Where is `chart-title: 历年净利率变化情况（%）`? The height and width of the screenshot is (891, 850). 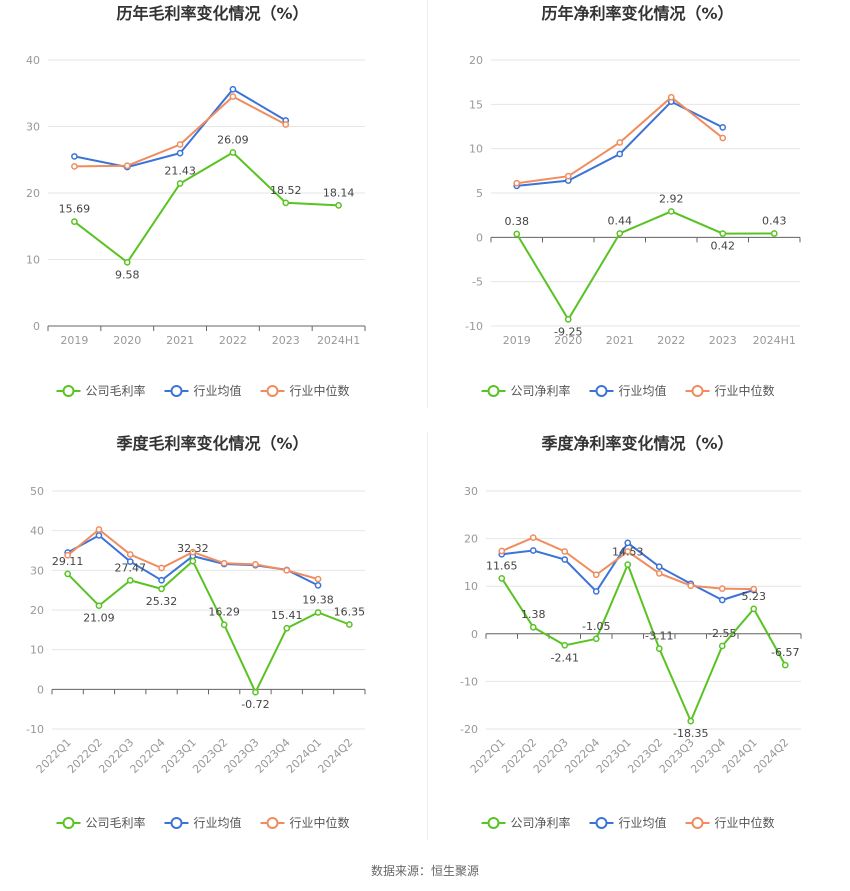 chart-title: 历年净利率变化情况（%） is located at coordinates (637, 13).